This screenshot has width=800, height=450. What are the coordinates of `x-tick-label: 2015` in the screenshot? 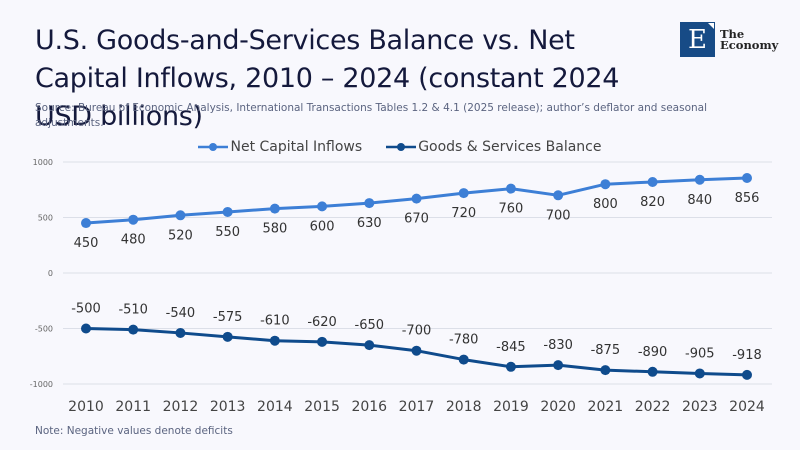 It's located at (322, 407).